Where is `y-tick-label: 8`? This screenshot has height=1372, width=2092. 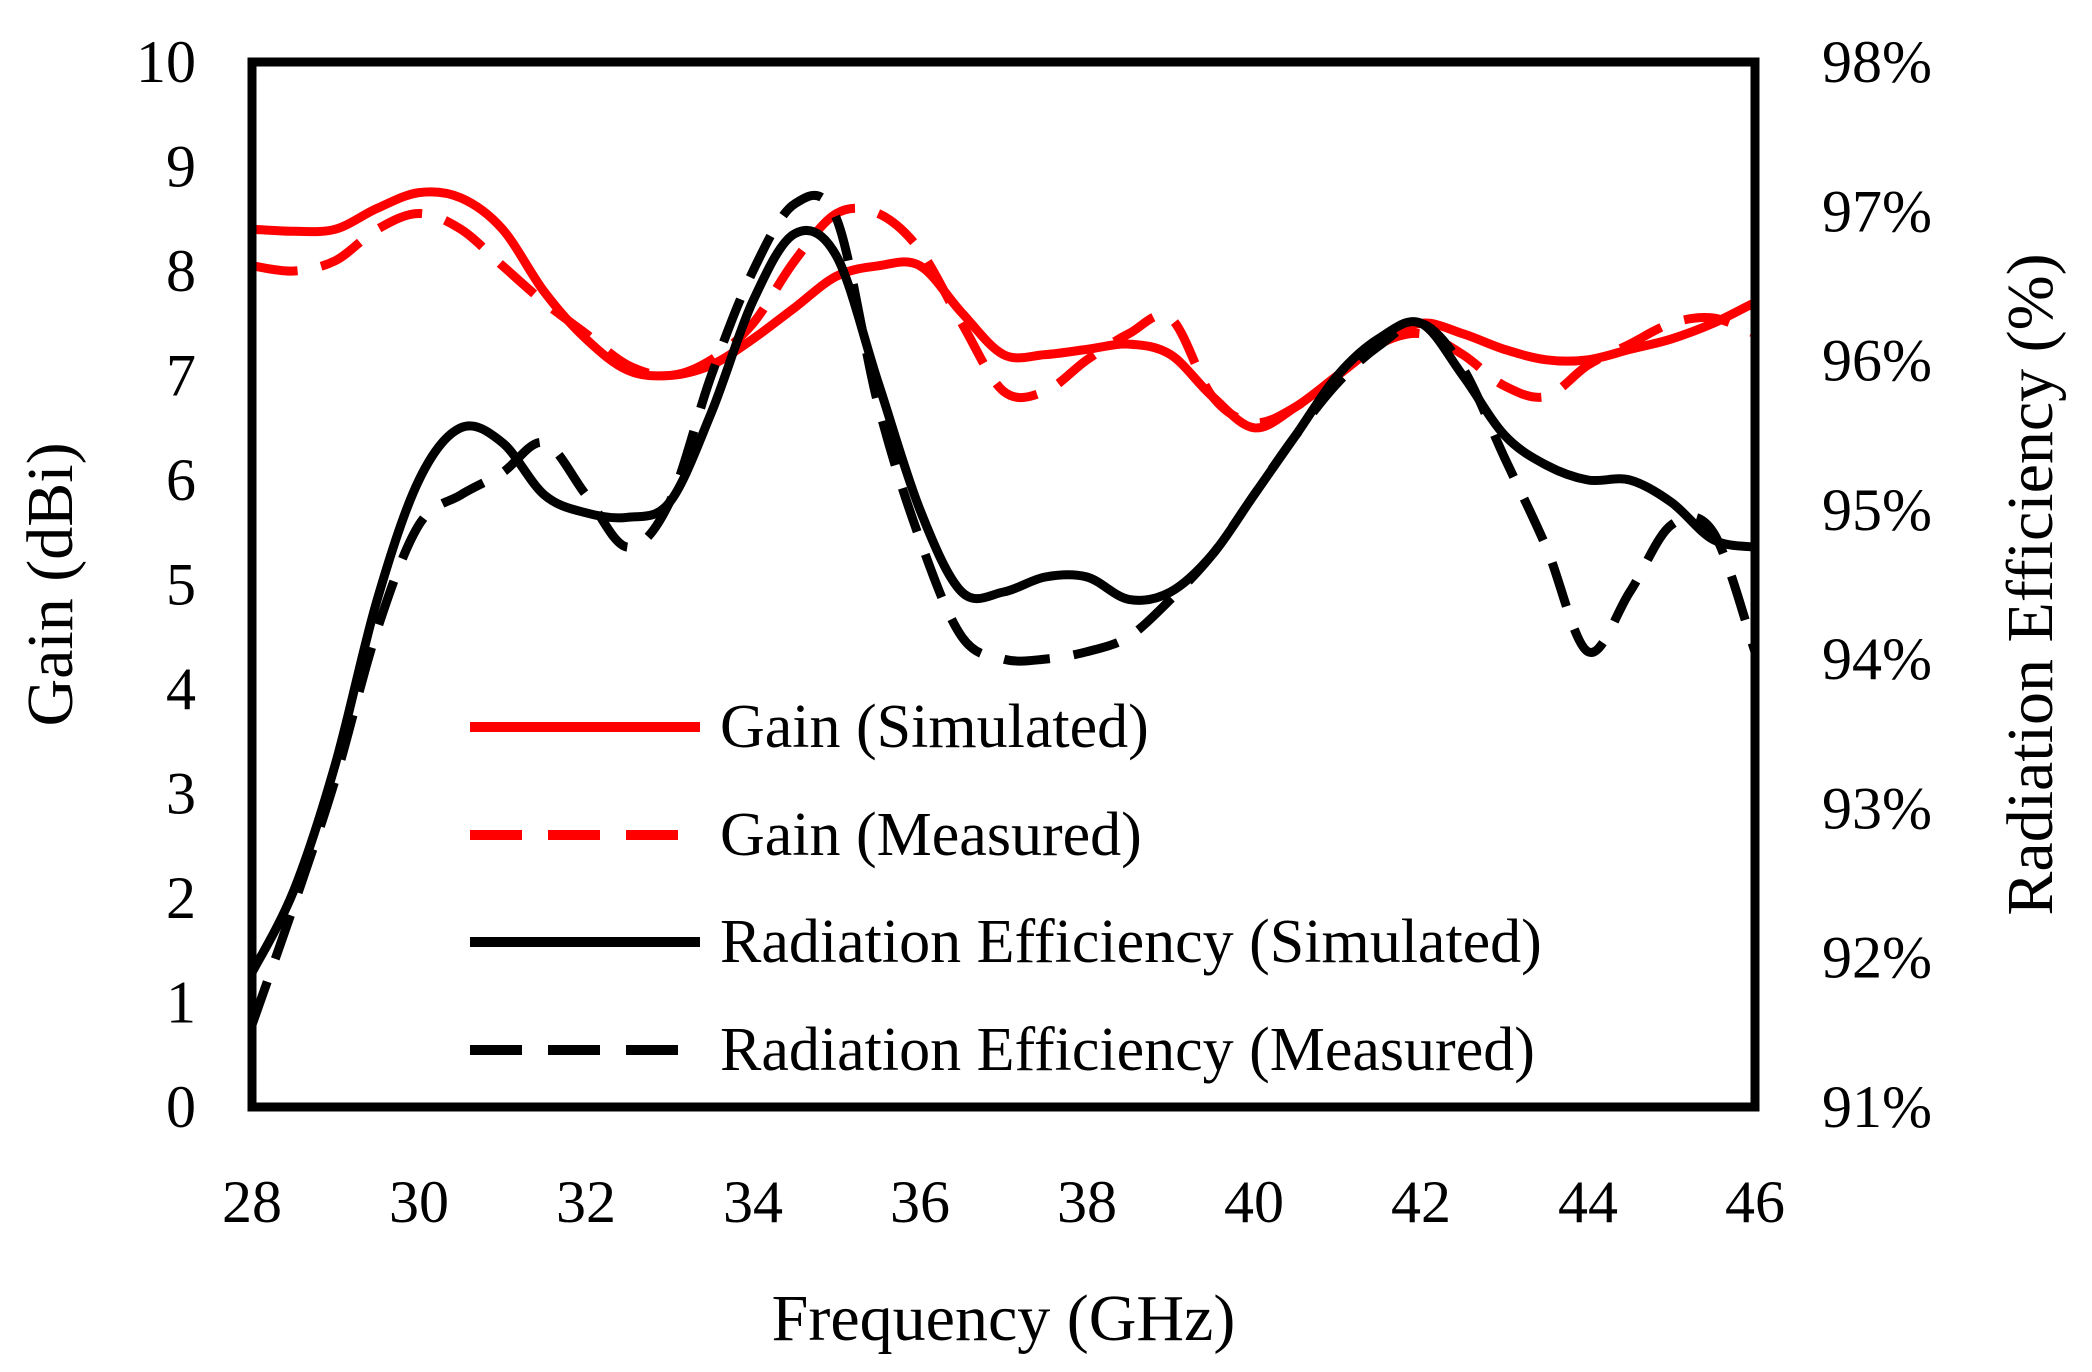 y-tick-label: 8 is located at coordinates (181, 271).